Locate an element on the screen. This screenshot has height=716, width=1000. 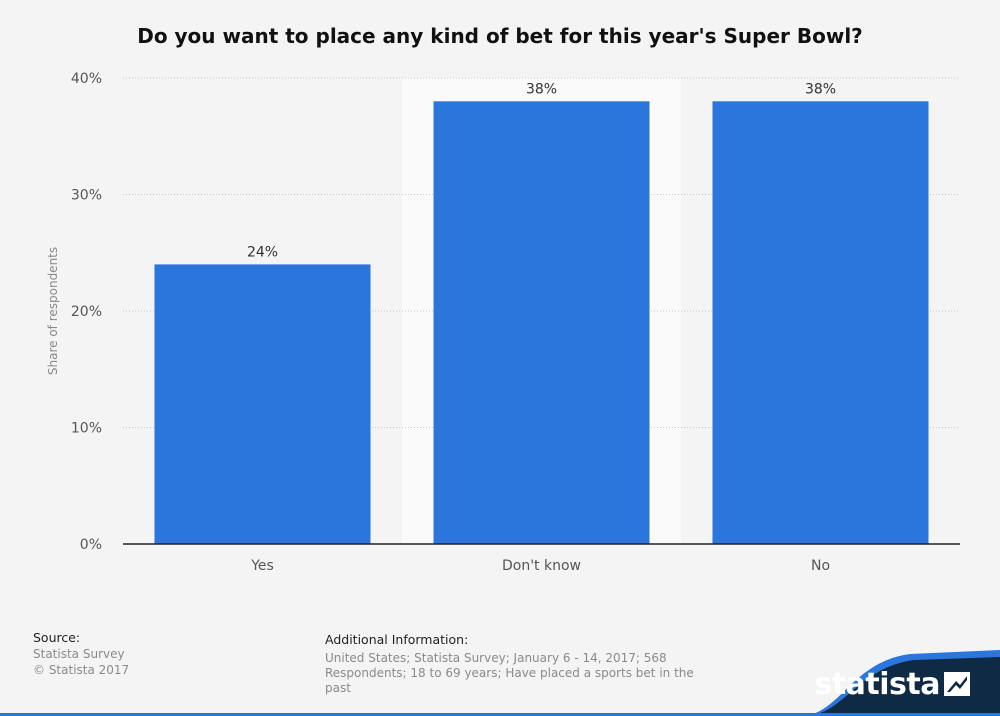
y-tick-label: 10% is located at coordinates (86, 429).